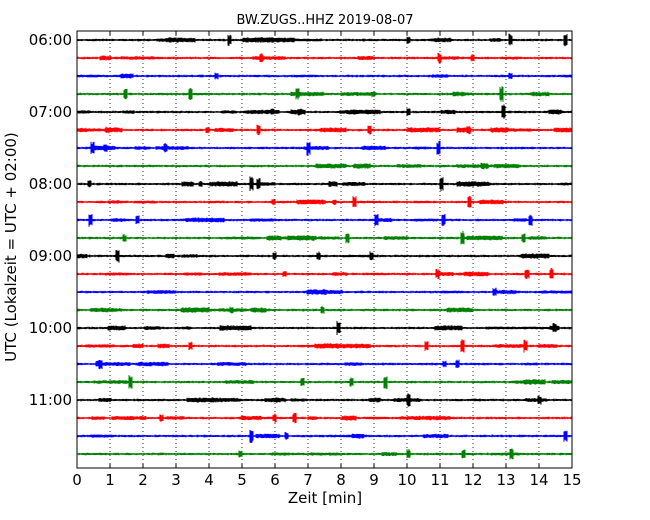  Describe the element at coordinates (50, 400) in the screenshot. I see `y-tick-label: 11:00` at that location.